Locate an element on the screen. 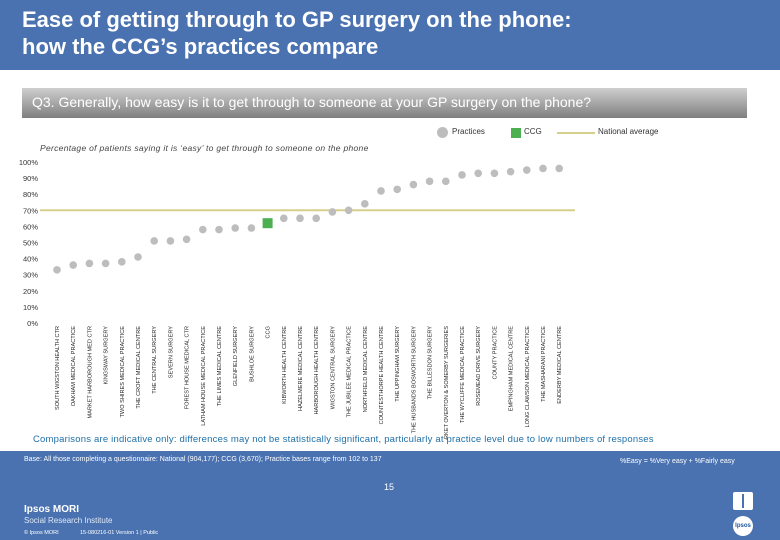 The height and width of the screenshot is (540, 780). legend-ccg-marker is located at coordinates (516, 133).